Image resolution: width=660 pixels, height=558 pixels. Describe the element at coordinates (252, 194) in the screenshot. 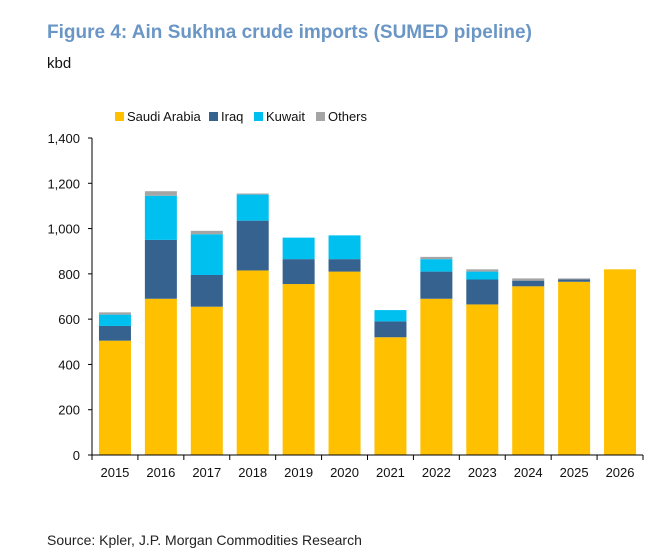

I see `bar-others-2018` at that location.